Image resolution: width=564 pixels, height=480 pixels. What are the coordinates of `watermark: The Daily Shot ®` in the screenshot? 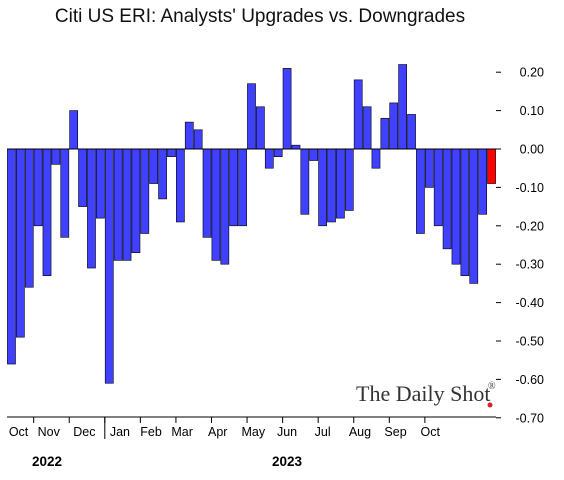 It's located at (426, 394).